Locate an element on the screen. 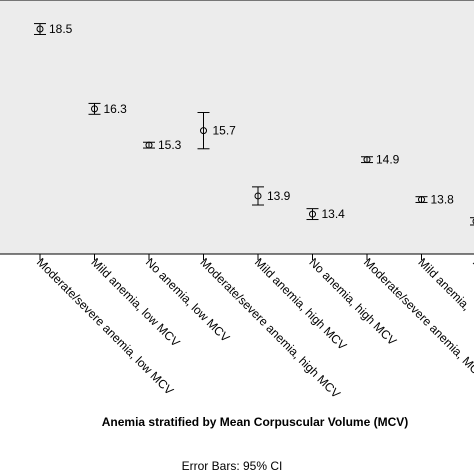 This screenshot has width=474, height=474. x-tick-label: Mild anemia, low MCV is located at coordinates (135, 302).